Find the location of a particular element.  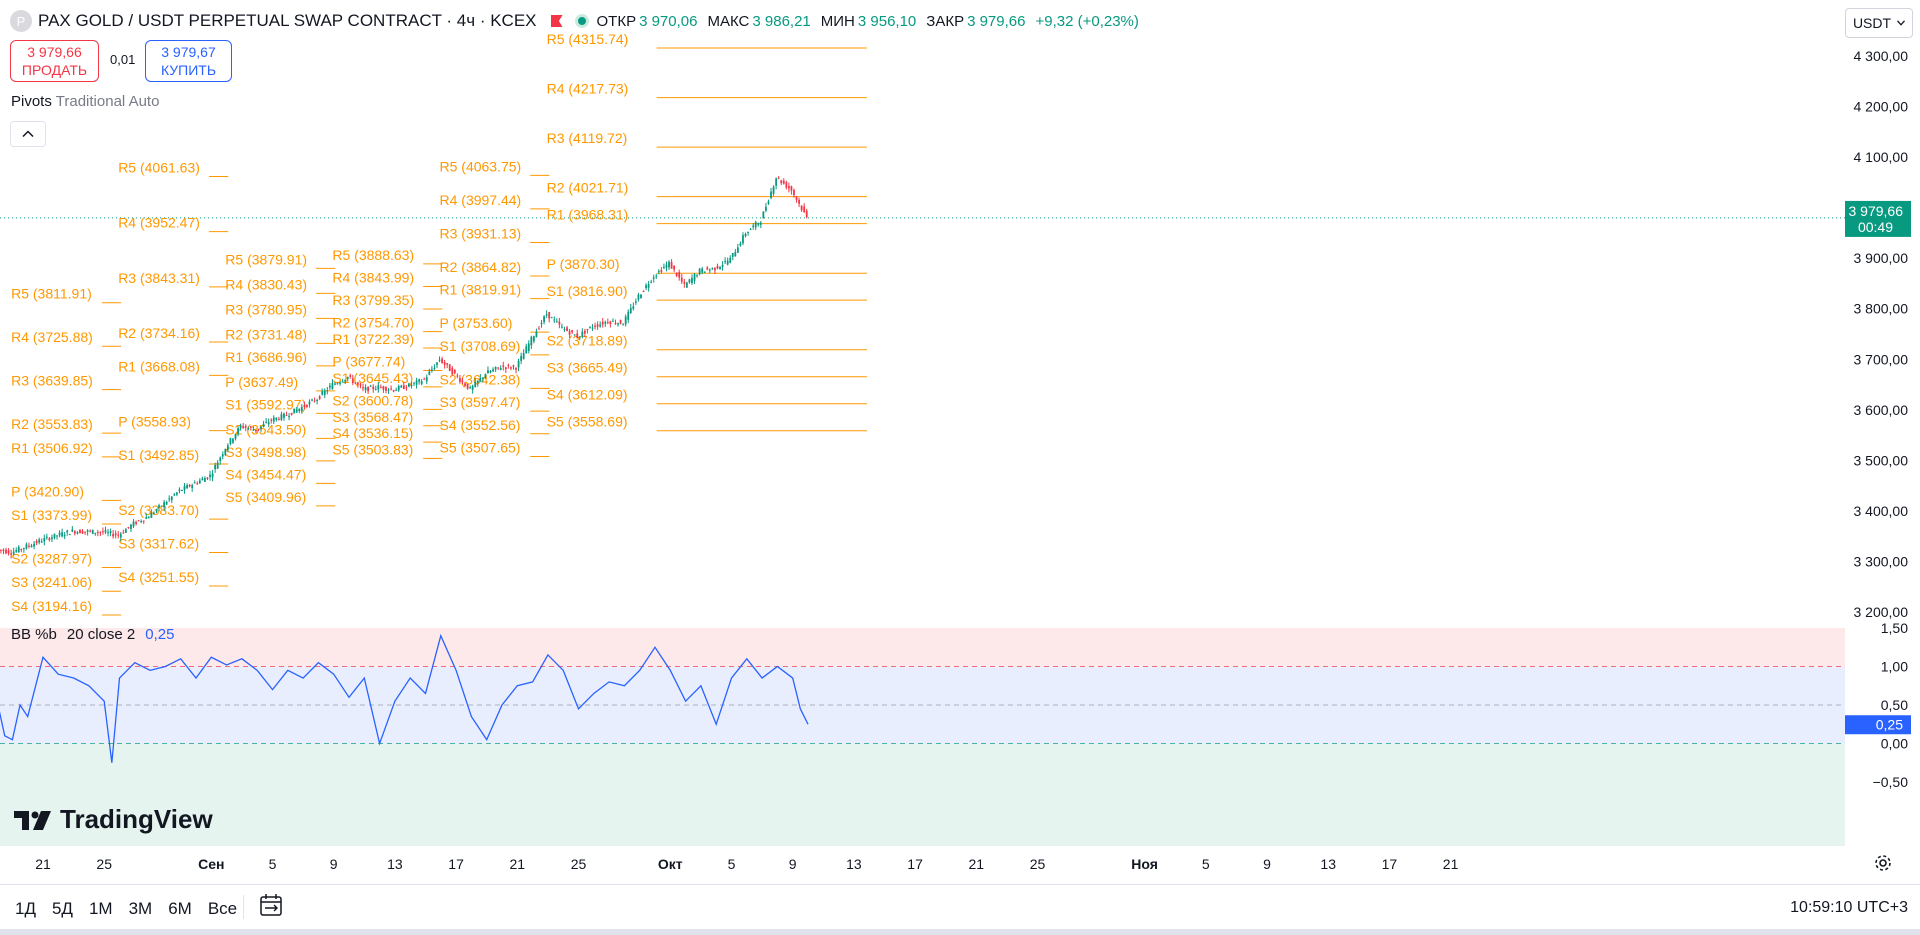

open-value: 3 970,06 is located at coordinates (668, 21).